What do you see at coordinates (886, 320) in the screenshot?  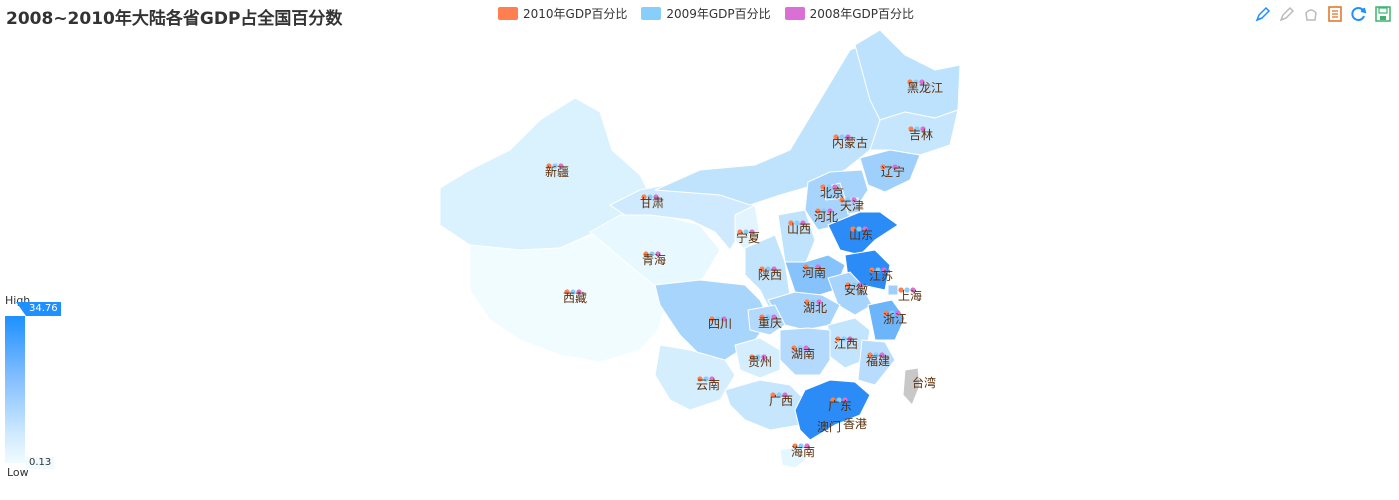 I see `region-zhejiang` at bounding box center [886, 320].